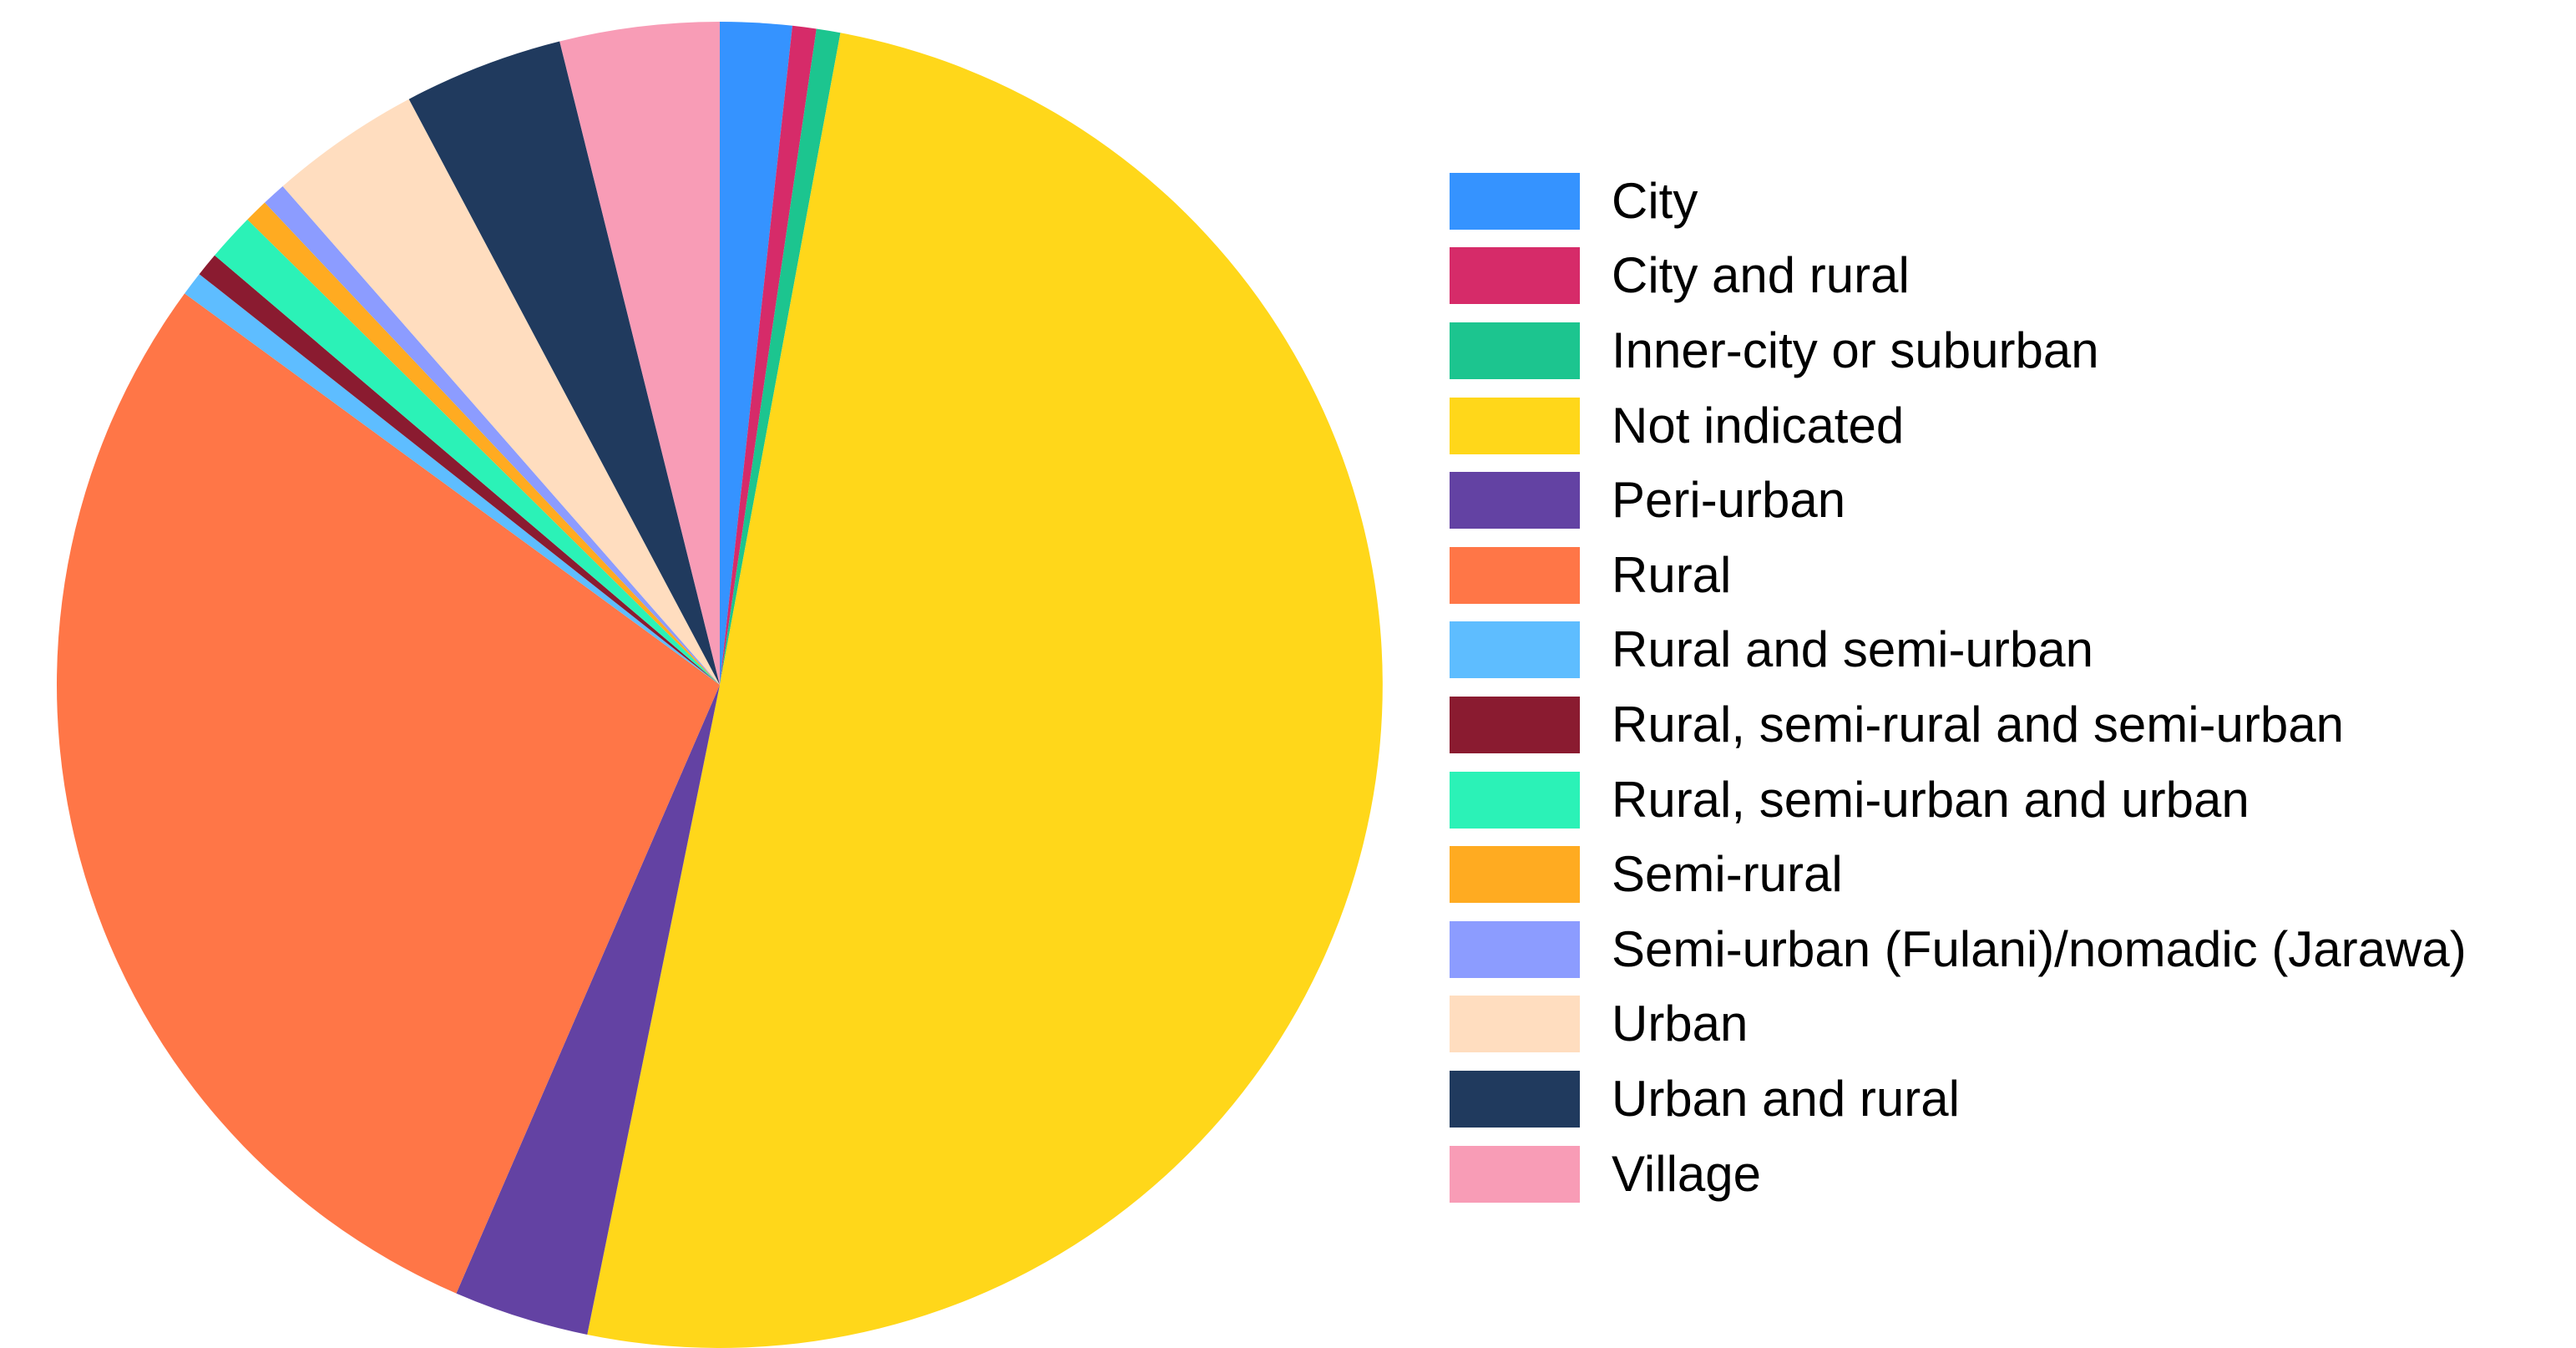 This screenshot has height=1348, width=2576. I want to click on legend-item: Not indicated, so click(2009, 426).